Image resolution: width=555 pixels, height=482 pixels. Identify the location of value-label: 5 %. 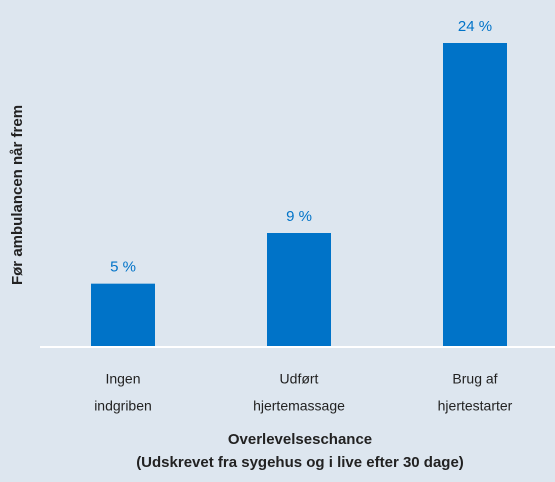
(123, 267).